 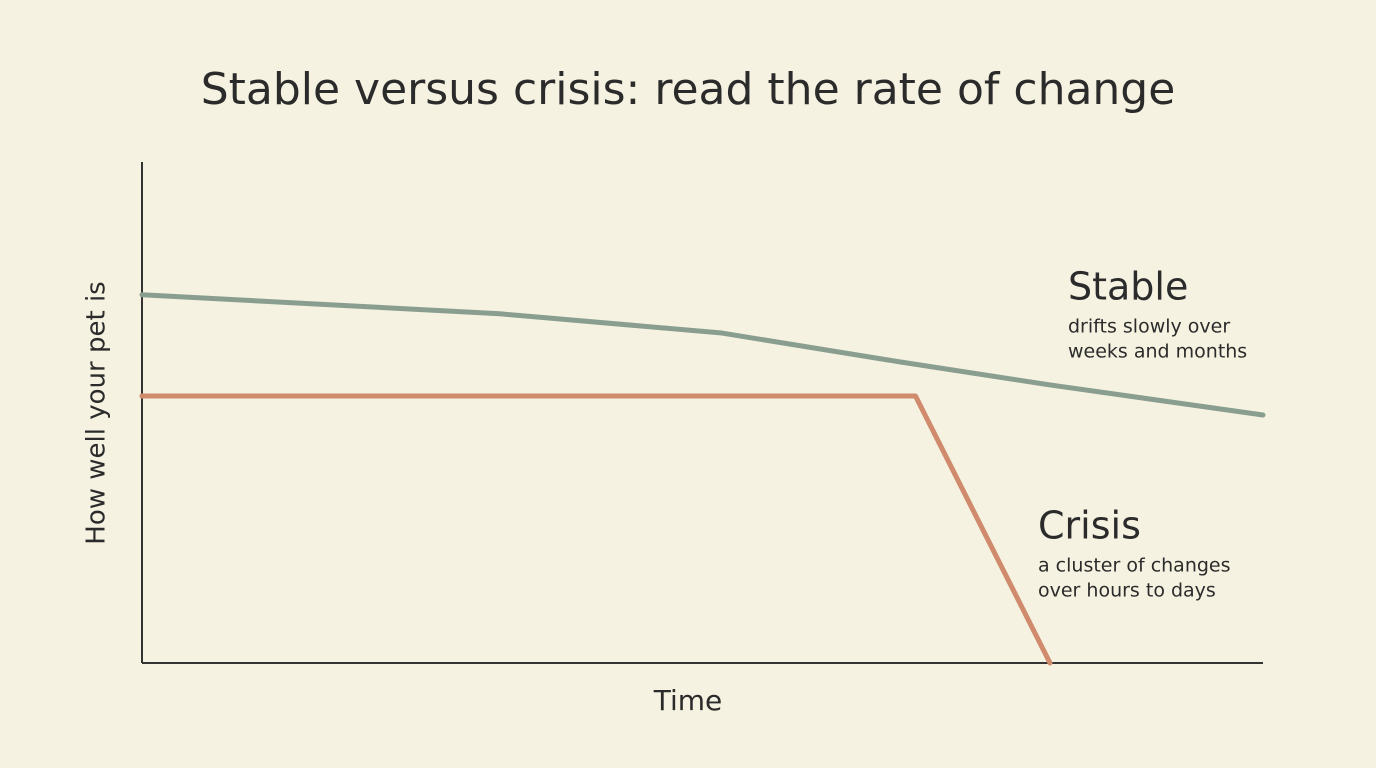 What do you see at coordinates (1134, 566) in the screenshot?
I see `series-description: a cluster of changes` at bounding box center [1134, 566].